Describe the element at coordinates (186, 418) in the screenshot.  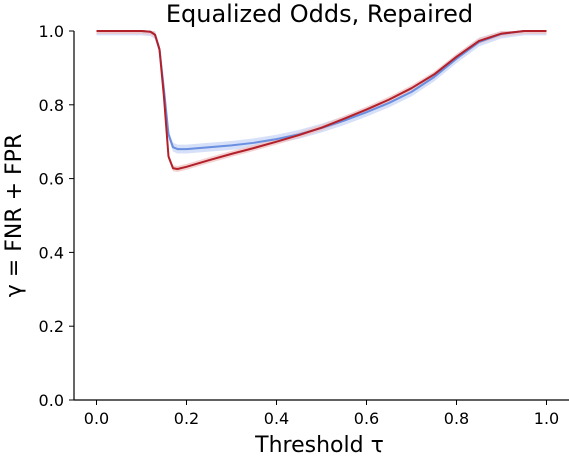
I see `x-tick-label: 0.2` at that location.